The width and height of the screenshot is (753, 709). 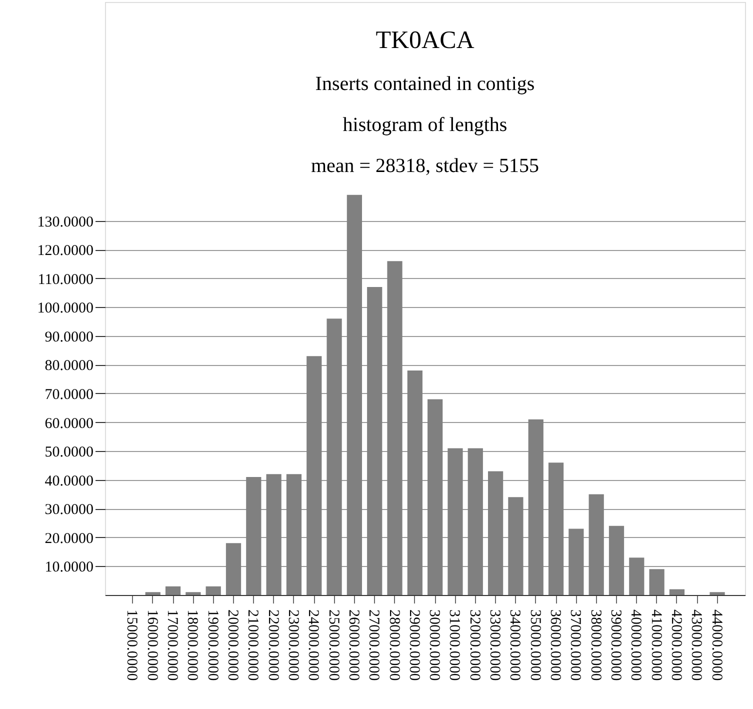 I want to click on x-tick-label: 15000.0000, so click(x=132, y=645).